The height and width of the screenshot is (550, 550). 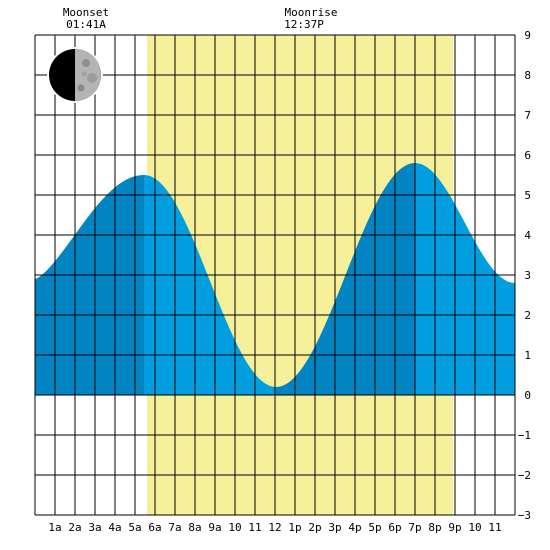 What do you see at coordinates (74, 527) in the screenshot?
I see `x-tick-label: 2a` at bounding box center [74, 527].